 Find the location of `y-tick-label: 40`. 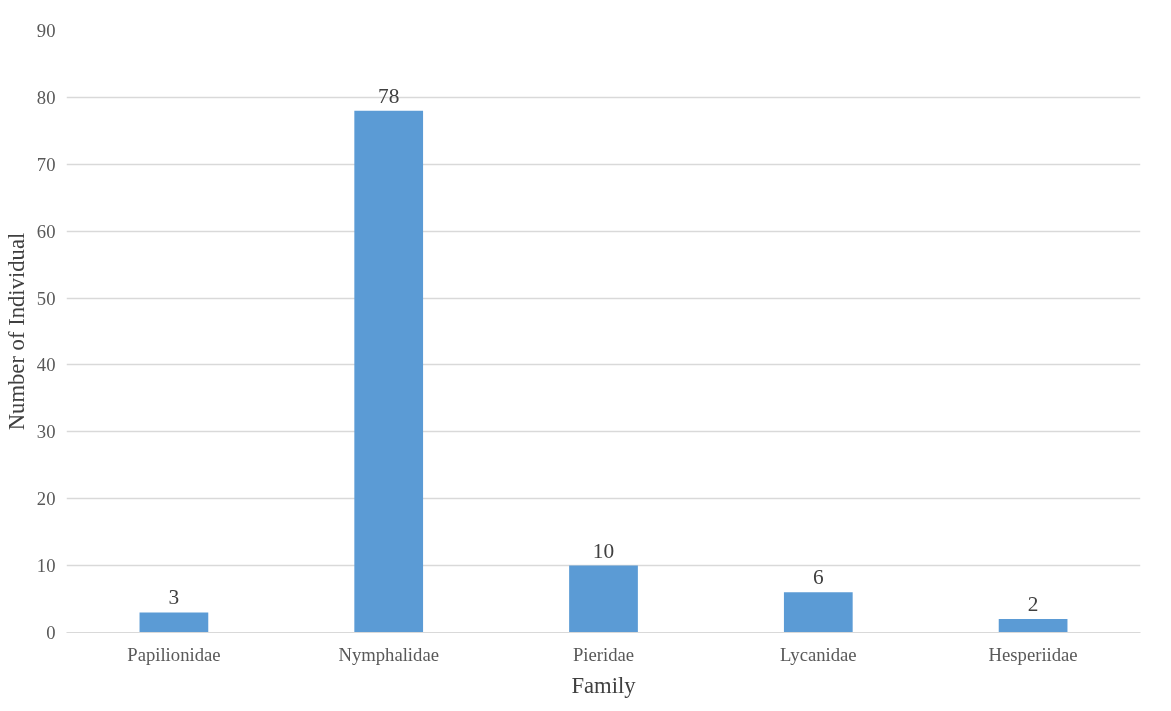

y-tick-label: 40 is located at coordinates (46, 365).